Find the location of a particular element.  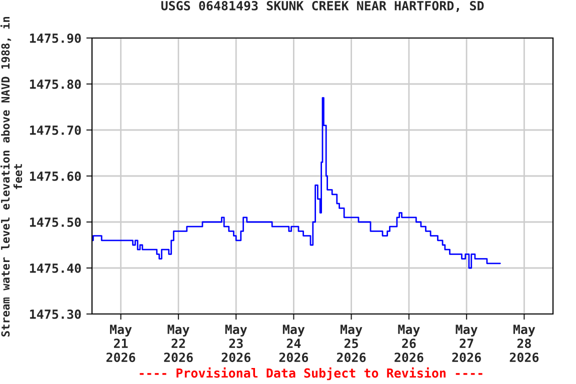

x-tick-label: May 24 2026 is located at coordinates (293, 343).